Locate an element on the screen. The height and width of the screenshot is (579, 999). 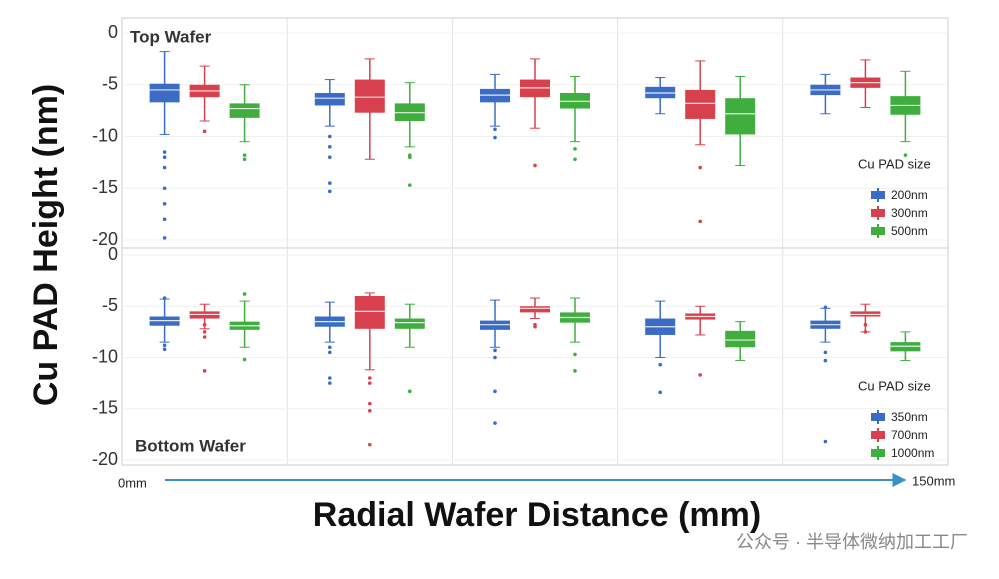
x-axis-label: Radial Wafer Distance (mm) is located at coordinates (537, 515).